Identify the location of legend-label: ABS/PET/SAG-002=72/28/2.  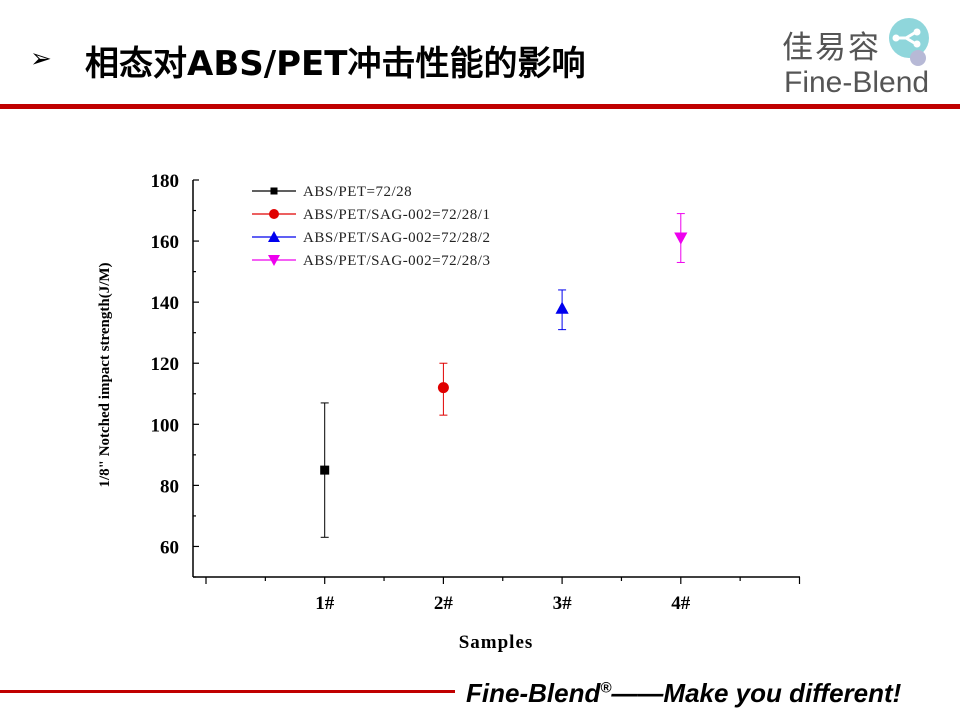
(396, 238).